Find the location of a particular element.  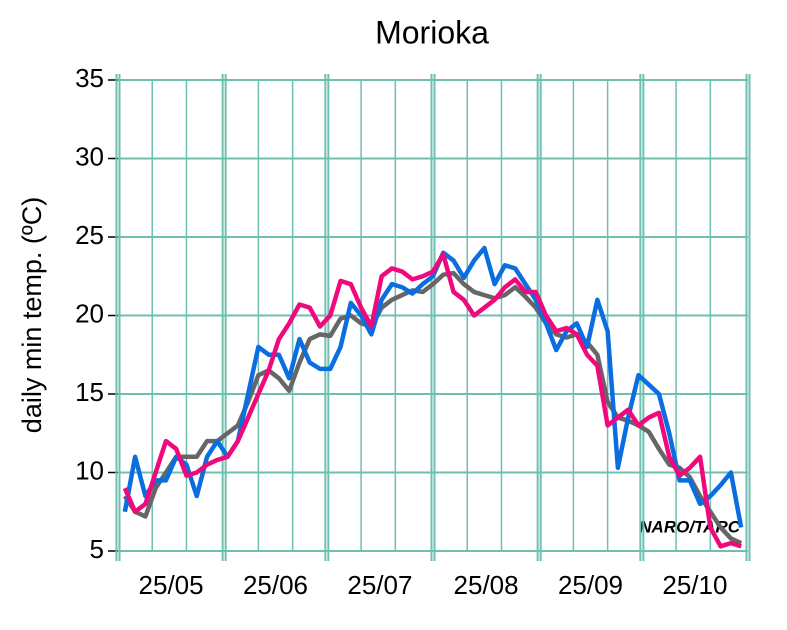

x-tick-label: 25/08 is located at coordinates (486, 585).